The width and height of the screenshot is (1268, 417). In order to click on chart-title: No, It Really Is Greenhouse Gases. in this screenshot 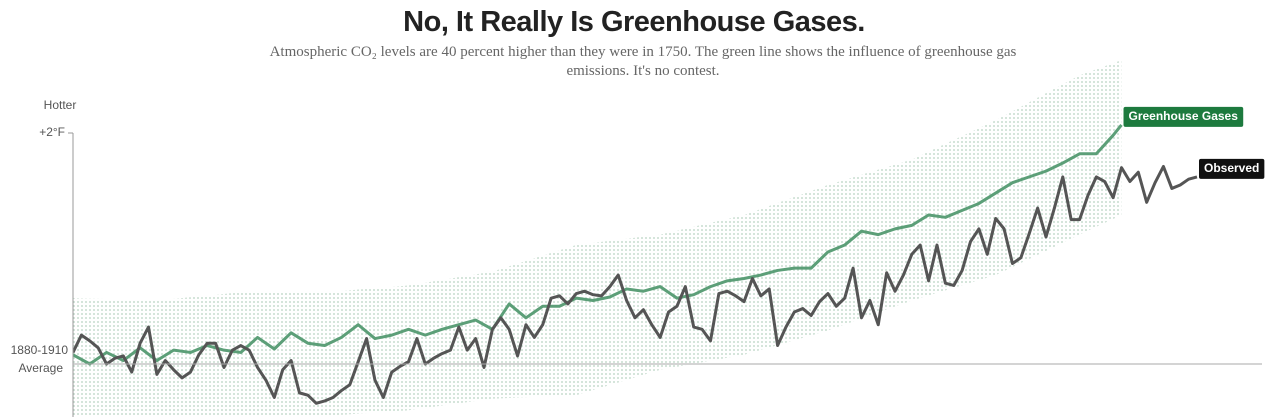, I will do `click(634, 22)`.